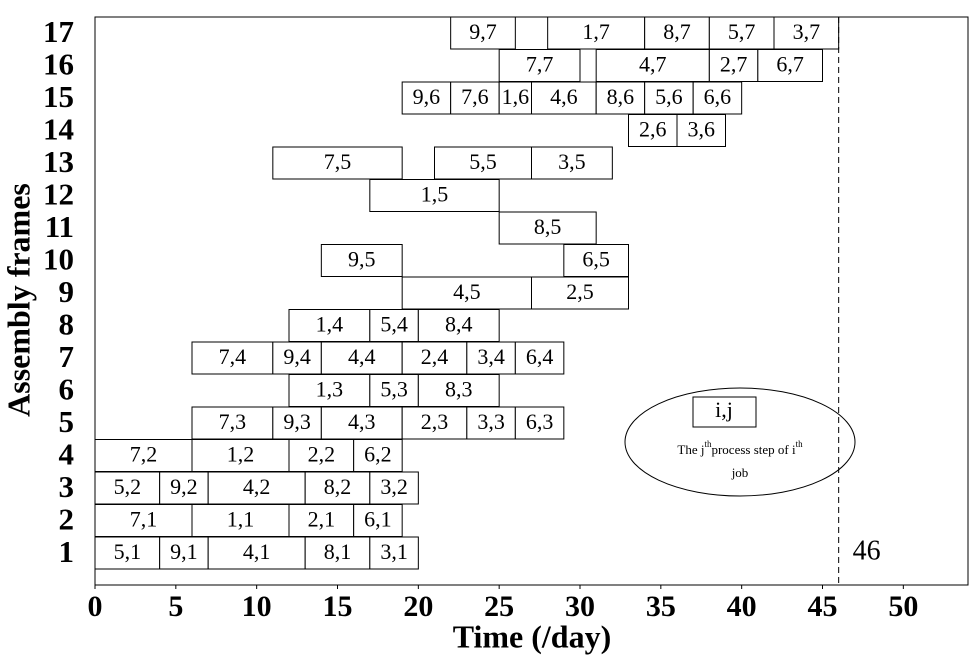  I want to click on task-label: 4,4, so click(362, 356).